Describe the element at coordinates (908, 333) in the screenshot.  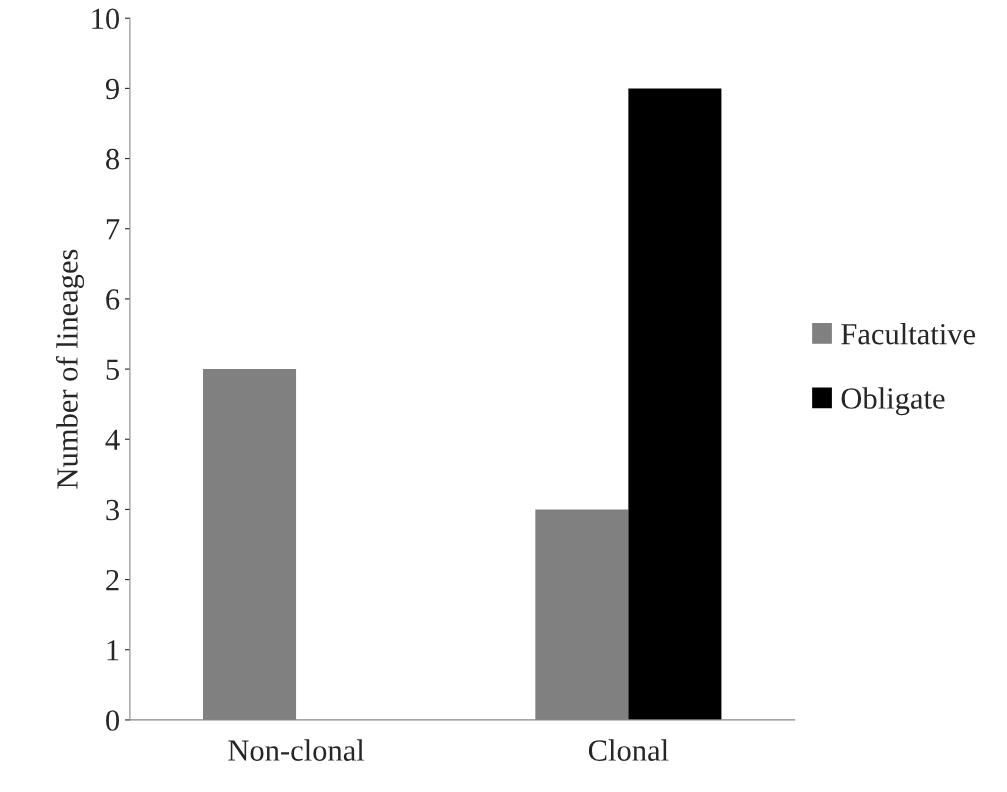
I see `legend-label: Facultative` at that location.